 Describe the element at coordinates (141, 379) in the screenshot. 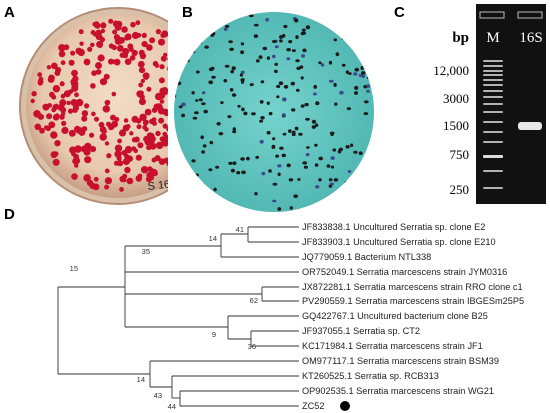

I see `bootstrap-value: 14` at that location.